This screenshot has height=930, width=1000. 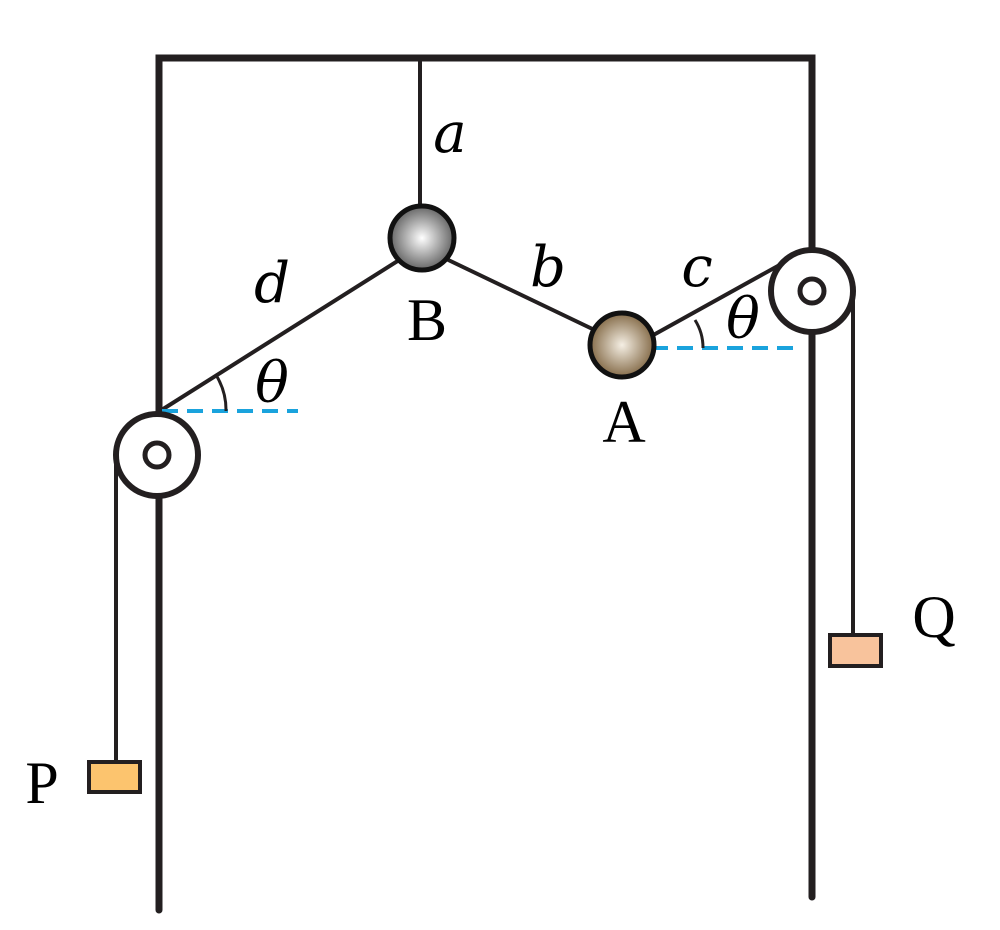 I want to click on left-pulley-axle, so click(x=157, y=455).